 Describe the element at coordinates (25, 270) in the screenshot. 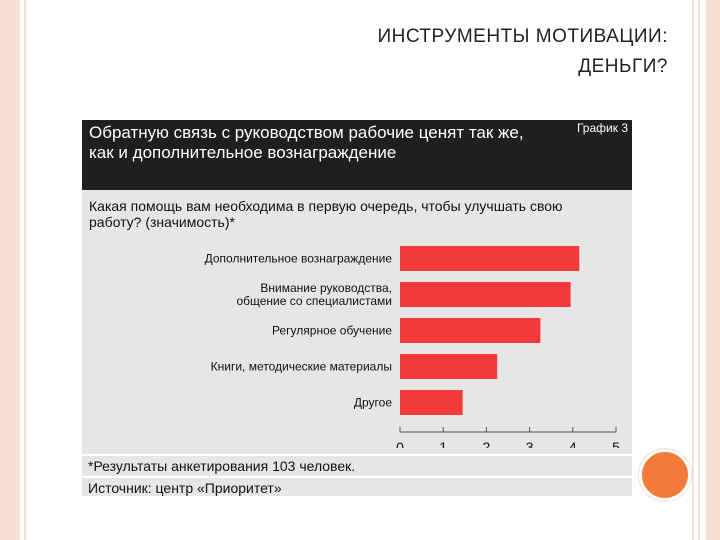

I see `left-decor-line` at that location.